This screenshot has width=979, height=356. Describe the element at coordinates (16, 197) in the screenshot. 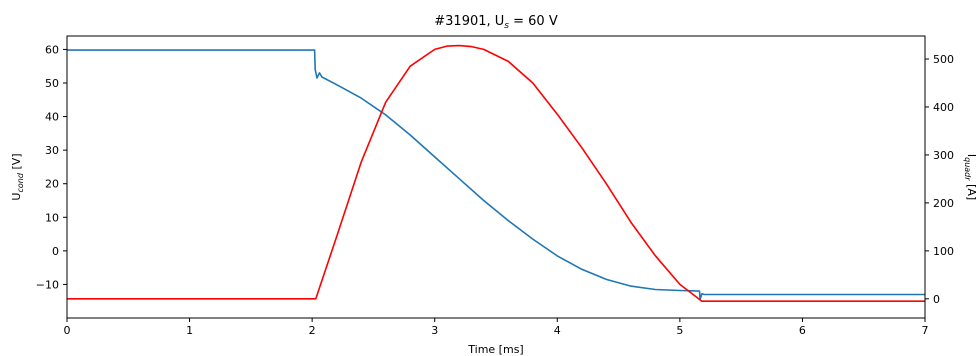

I see `ylabel-left-main: U` at that location.